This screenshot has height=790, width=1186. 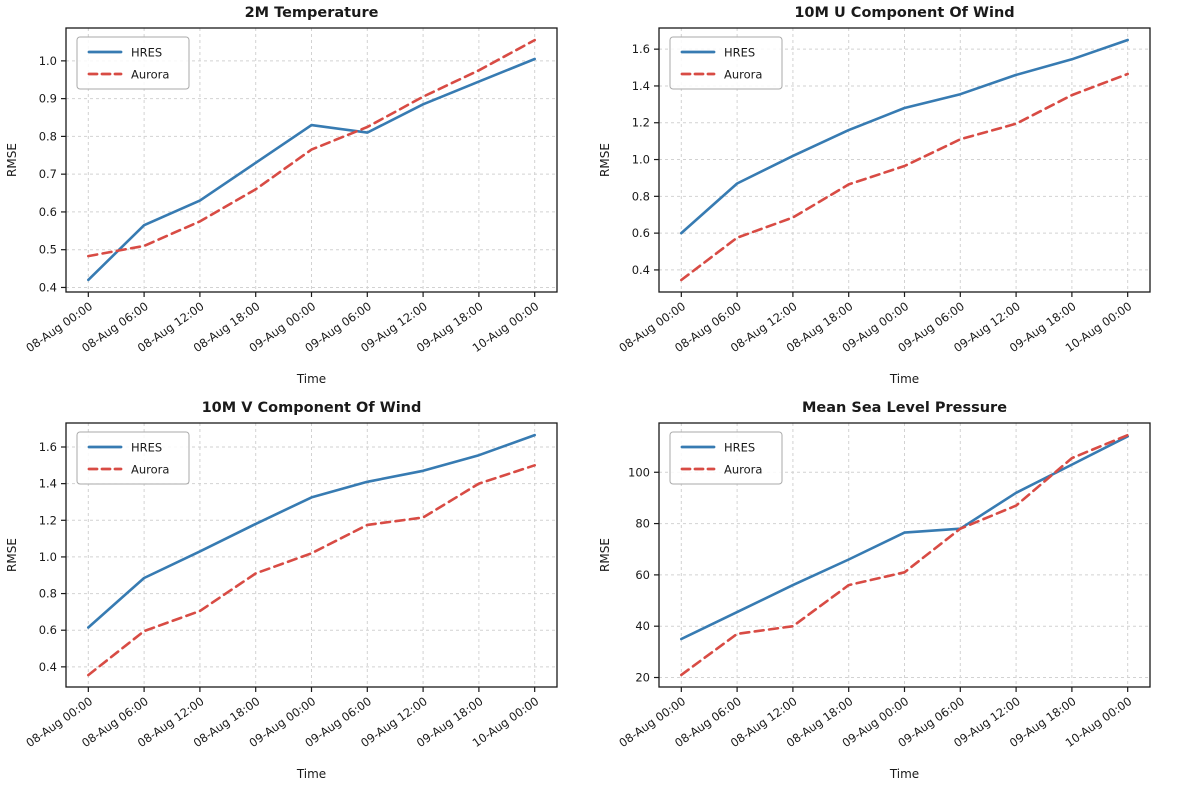 I want to click on y-tick-label: 40, so click(x=642, y=626).